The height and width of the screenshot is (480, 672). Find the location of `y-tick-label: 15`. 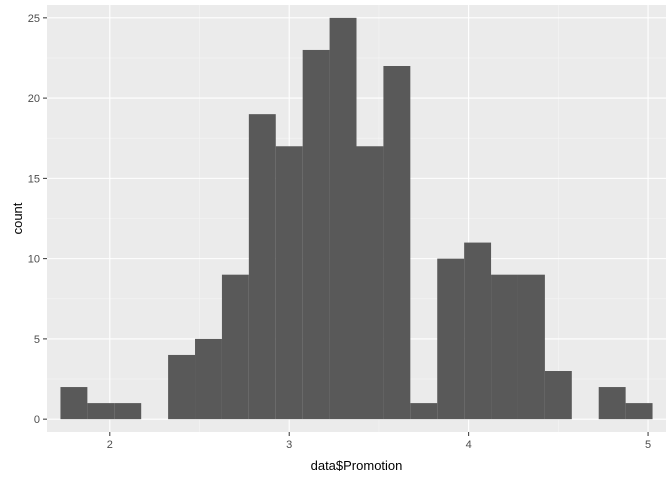

y-tick-label: 15 is located at coordinates (34, 179).